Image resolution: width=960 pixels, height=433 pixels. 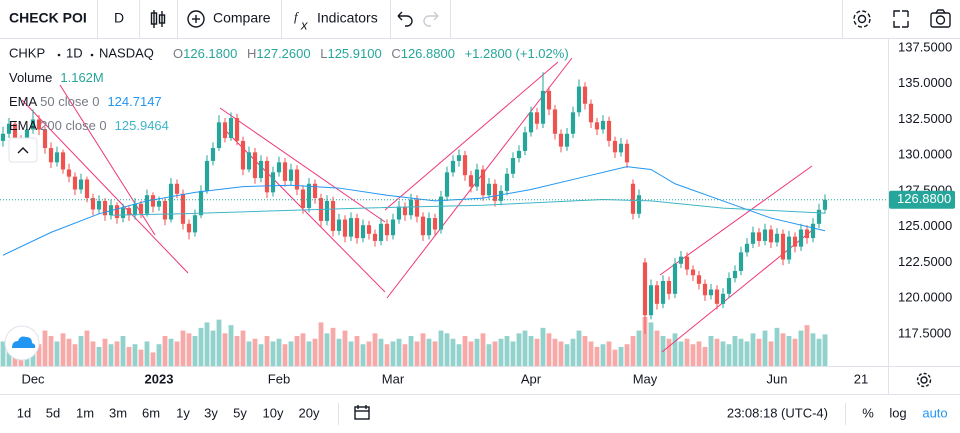 What do you see at coordinates (297, 16) in the screenshot?
I see `indicators-icon: f` at bounding box center [297, 16].